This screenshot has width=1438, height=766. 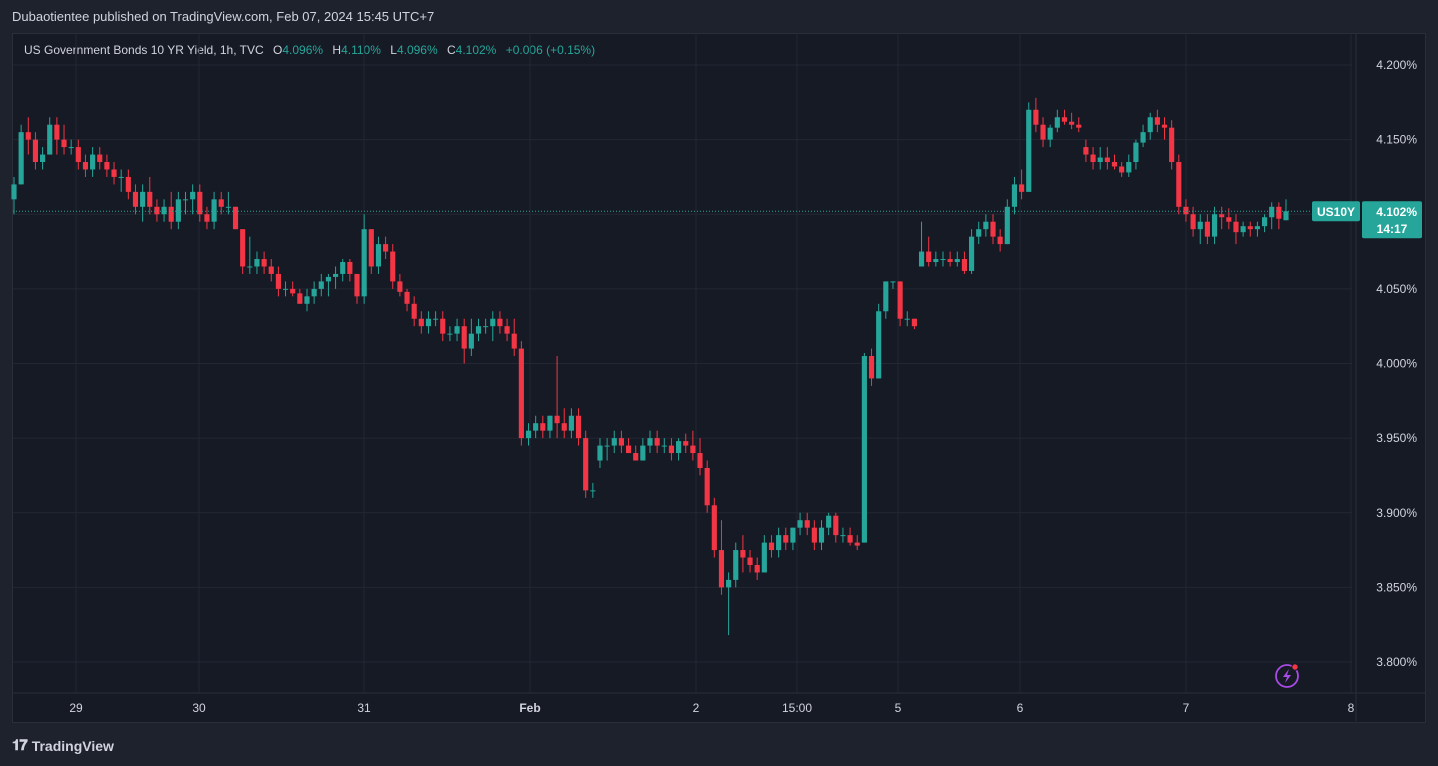 I want to click on low-label: L, so click(x=393, y=50).